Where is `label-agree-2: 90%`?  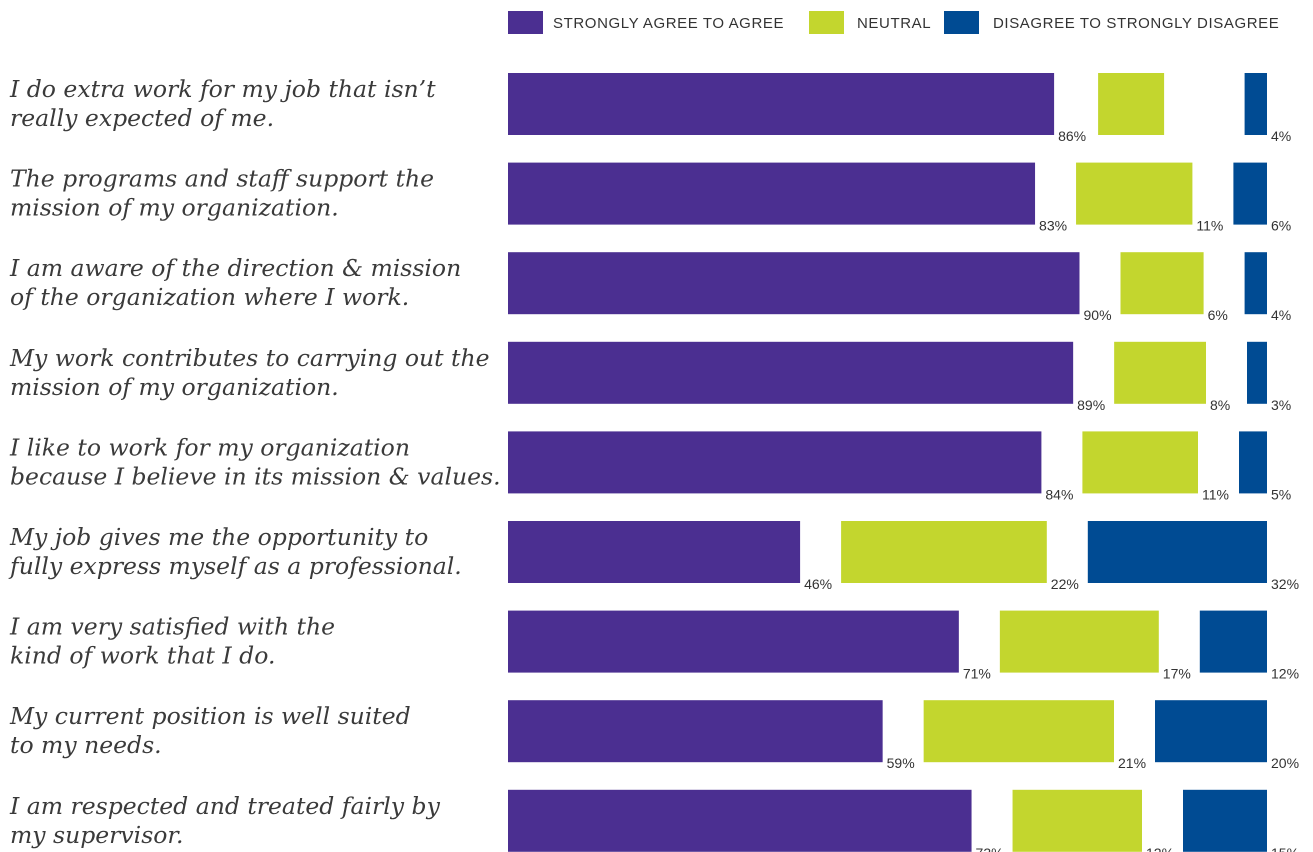 label-agree-2: 90% is located at coordinates (1098, 315).